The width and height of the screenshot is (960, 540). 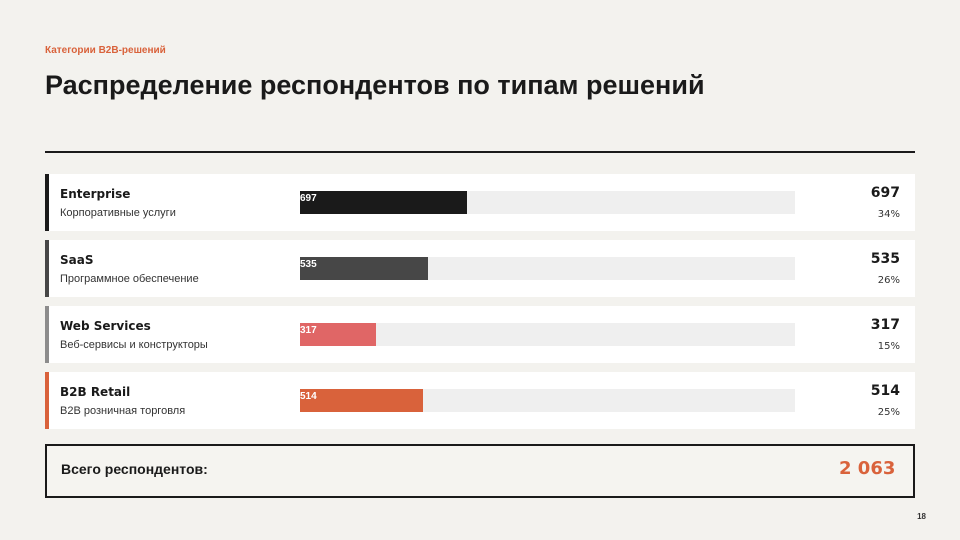 What do you see at coordinates (308, 264) in the screenshot?
I see `bar-data-label: 535` at bounding box center [308, 264].